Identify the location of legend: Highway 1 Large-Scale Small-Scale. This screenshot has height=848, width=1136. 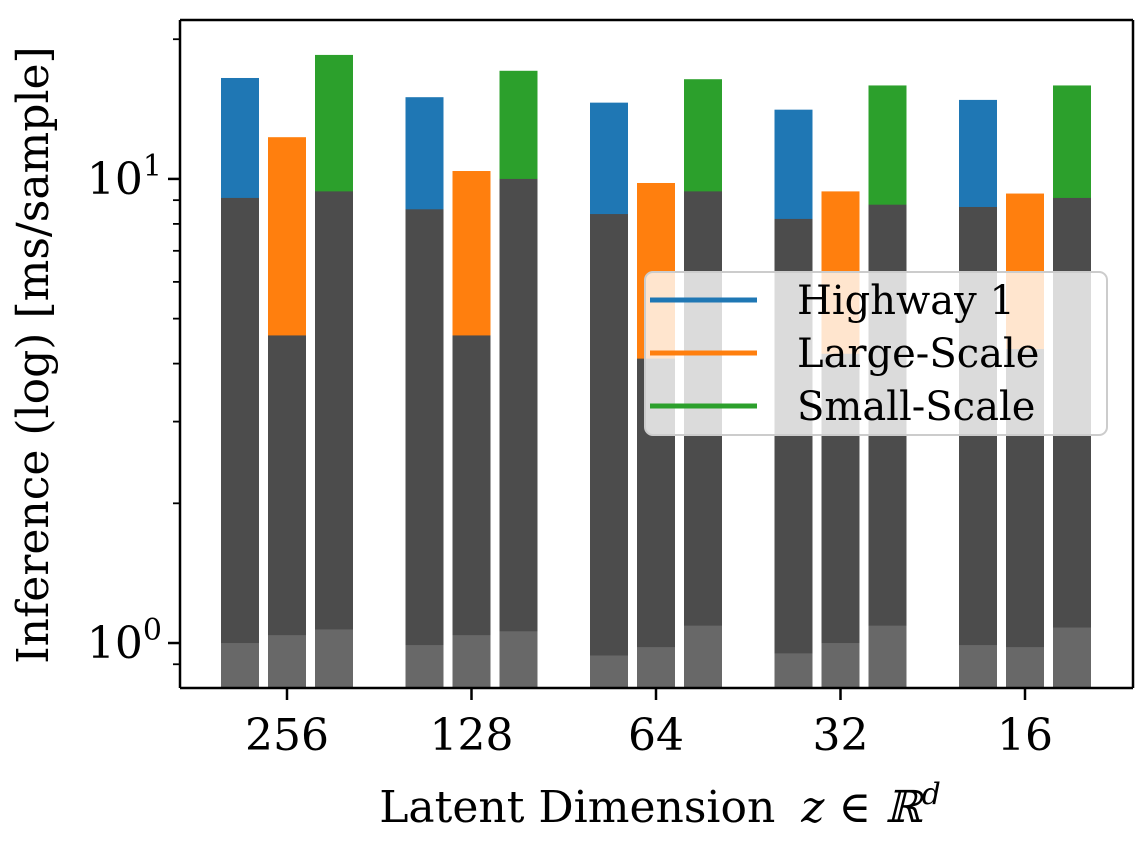
(876, 353).